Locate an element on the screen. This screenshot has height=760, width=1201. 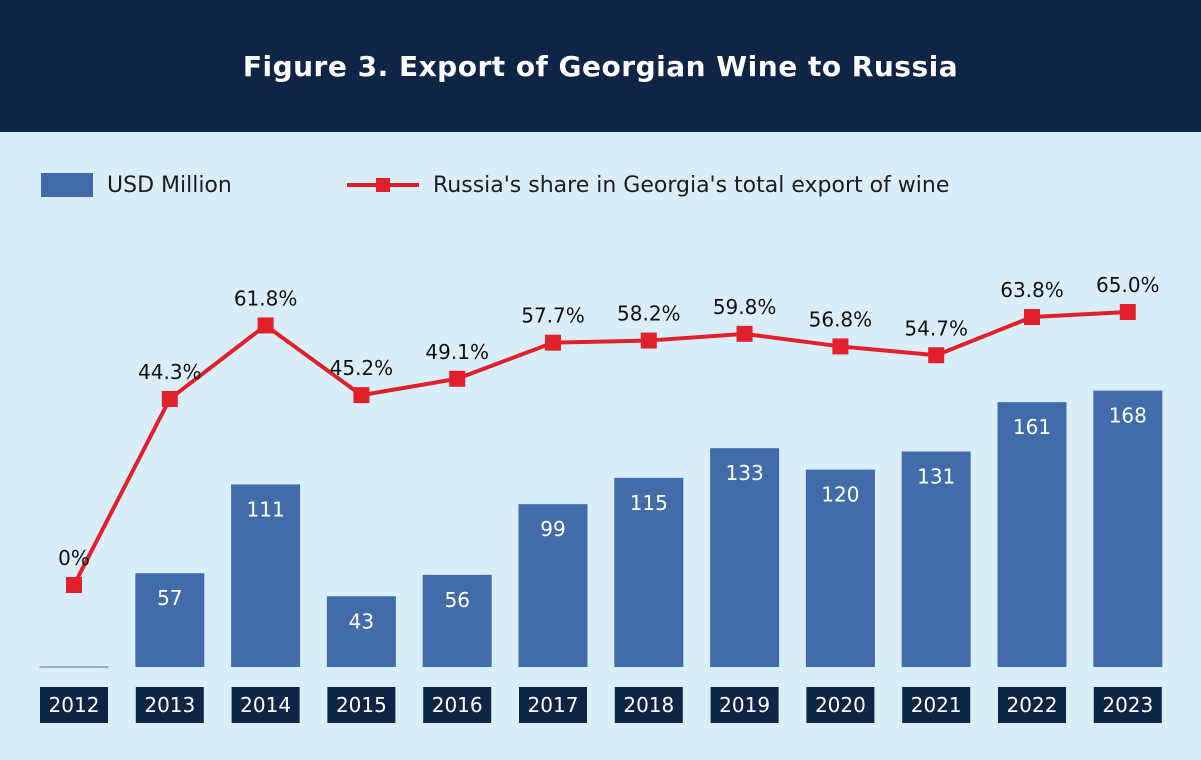
share-label-2018: 58.2% is located at coordinates (649, 314).